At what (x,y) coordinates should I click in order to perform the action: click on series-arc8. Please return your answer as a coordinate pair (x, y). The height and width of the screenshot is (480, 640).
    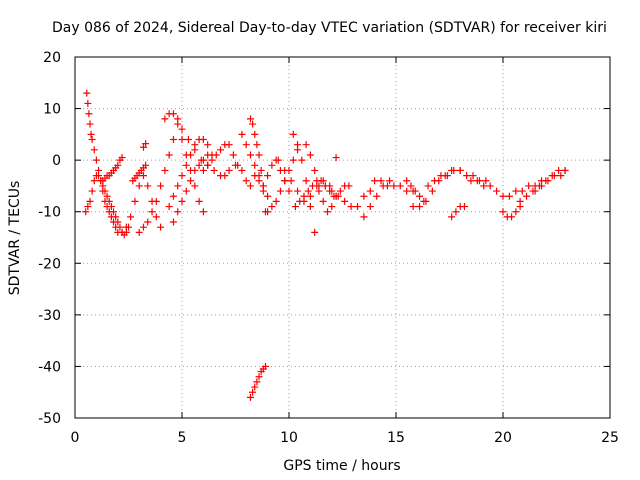
    Looking at the image, I should click on (184, 163).